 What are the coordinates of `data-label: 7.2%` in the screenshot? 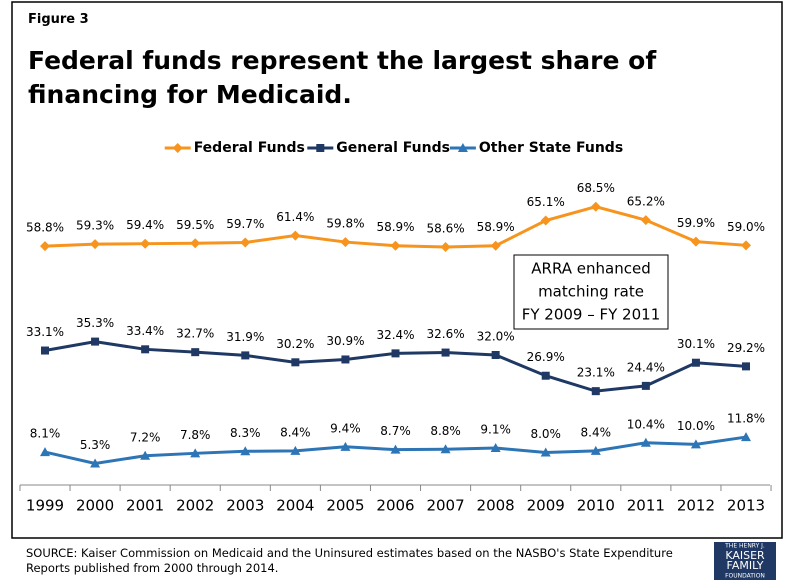 It's located at (145, 437).